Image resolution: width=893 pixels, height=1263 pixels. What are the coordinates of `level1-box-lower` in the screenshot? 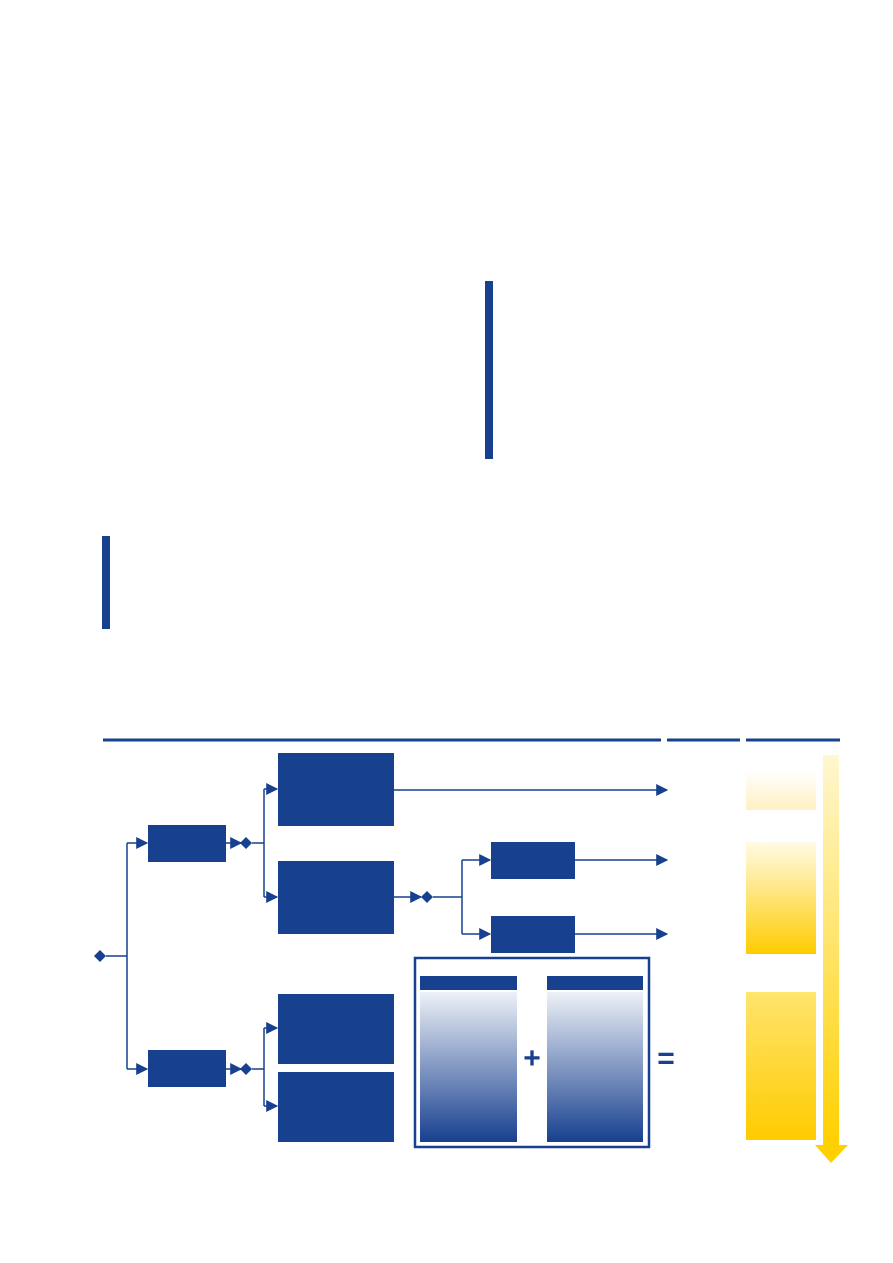 It's located at (187, 1068).